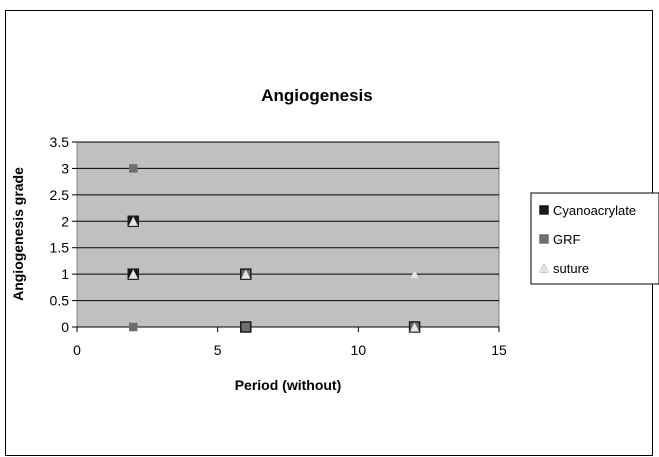  I want to click on y-tick-label: 2, so click(65, 221).